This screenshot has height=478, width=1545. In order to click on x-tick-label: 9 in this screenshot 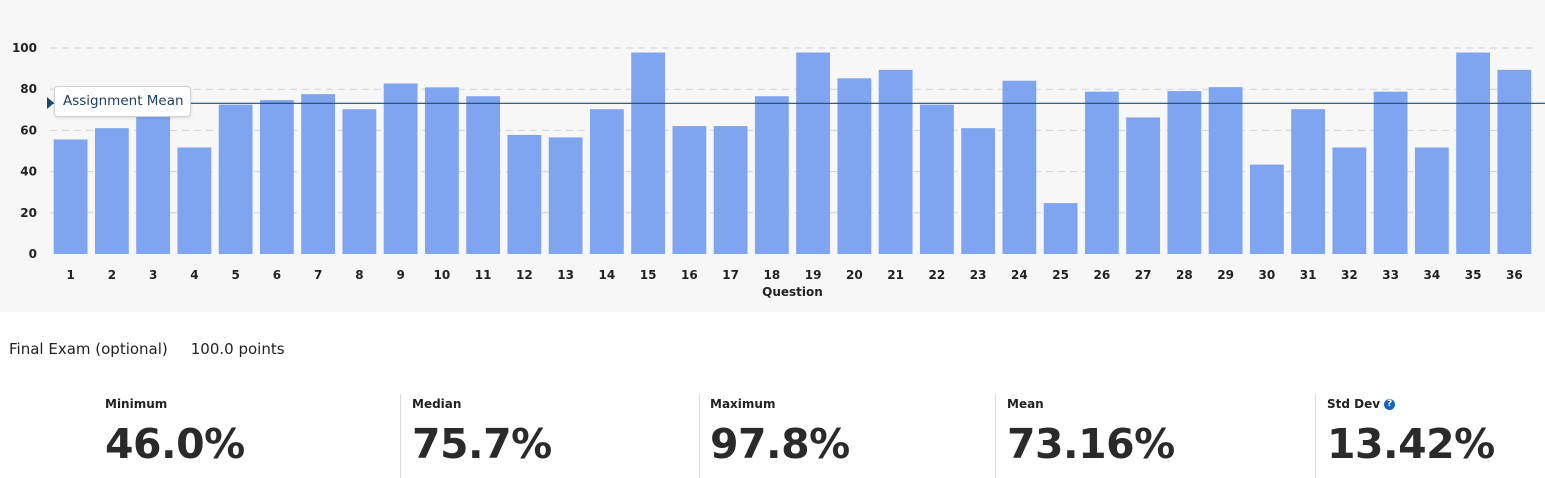, I will do `click(400, 275)`.